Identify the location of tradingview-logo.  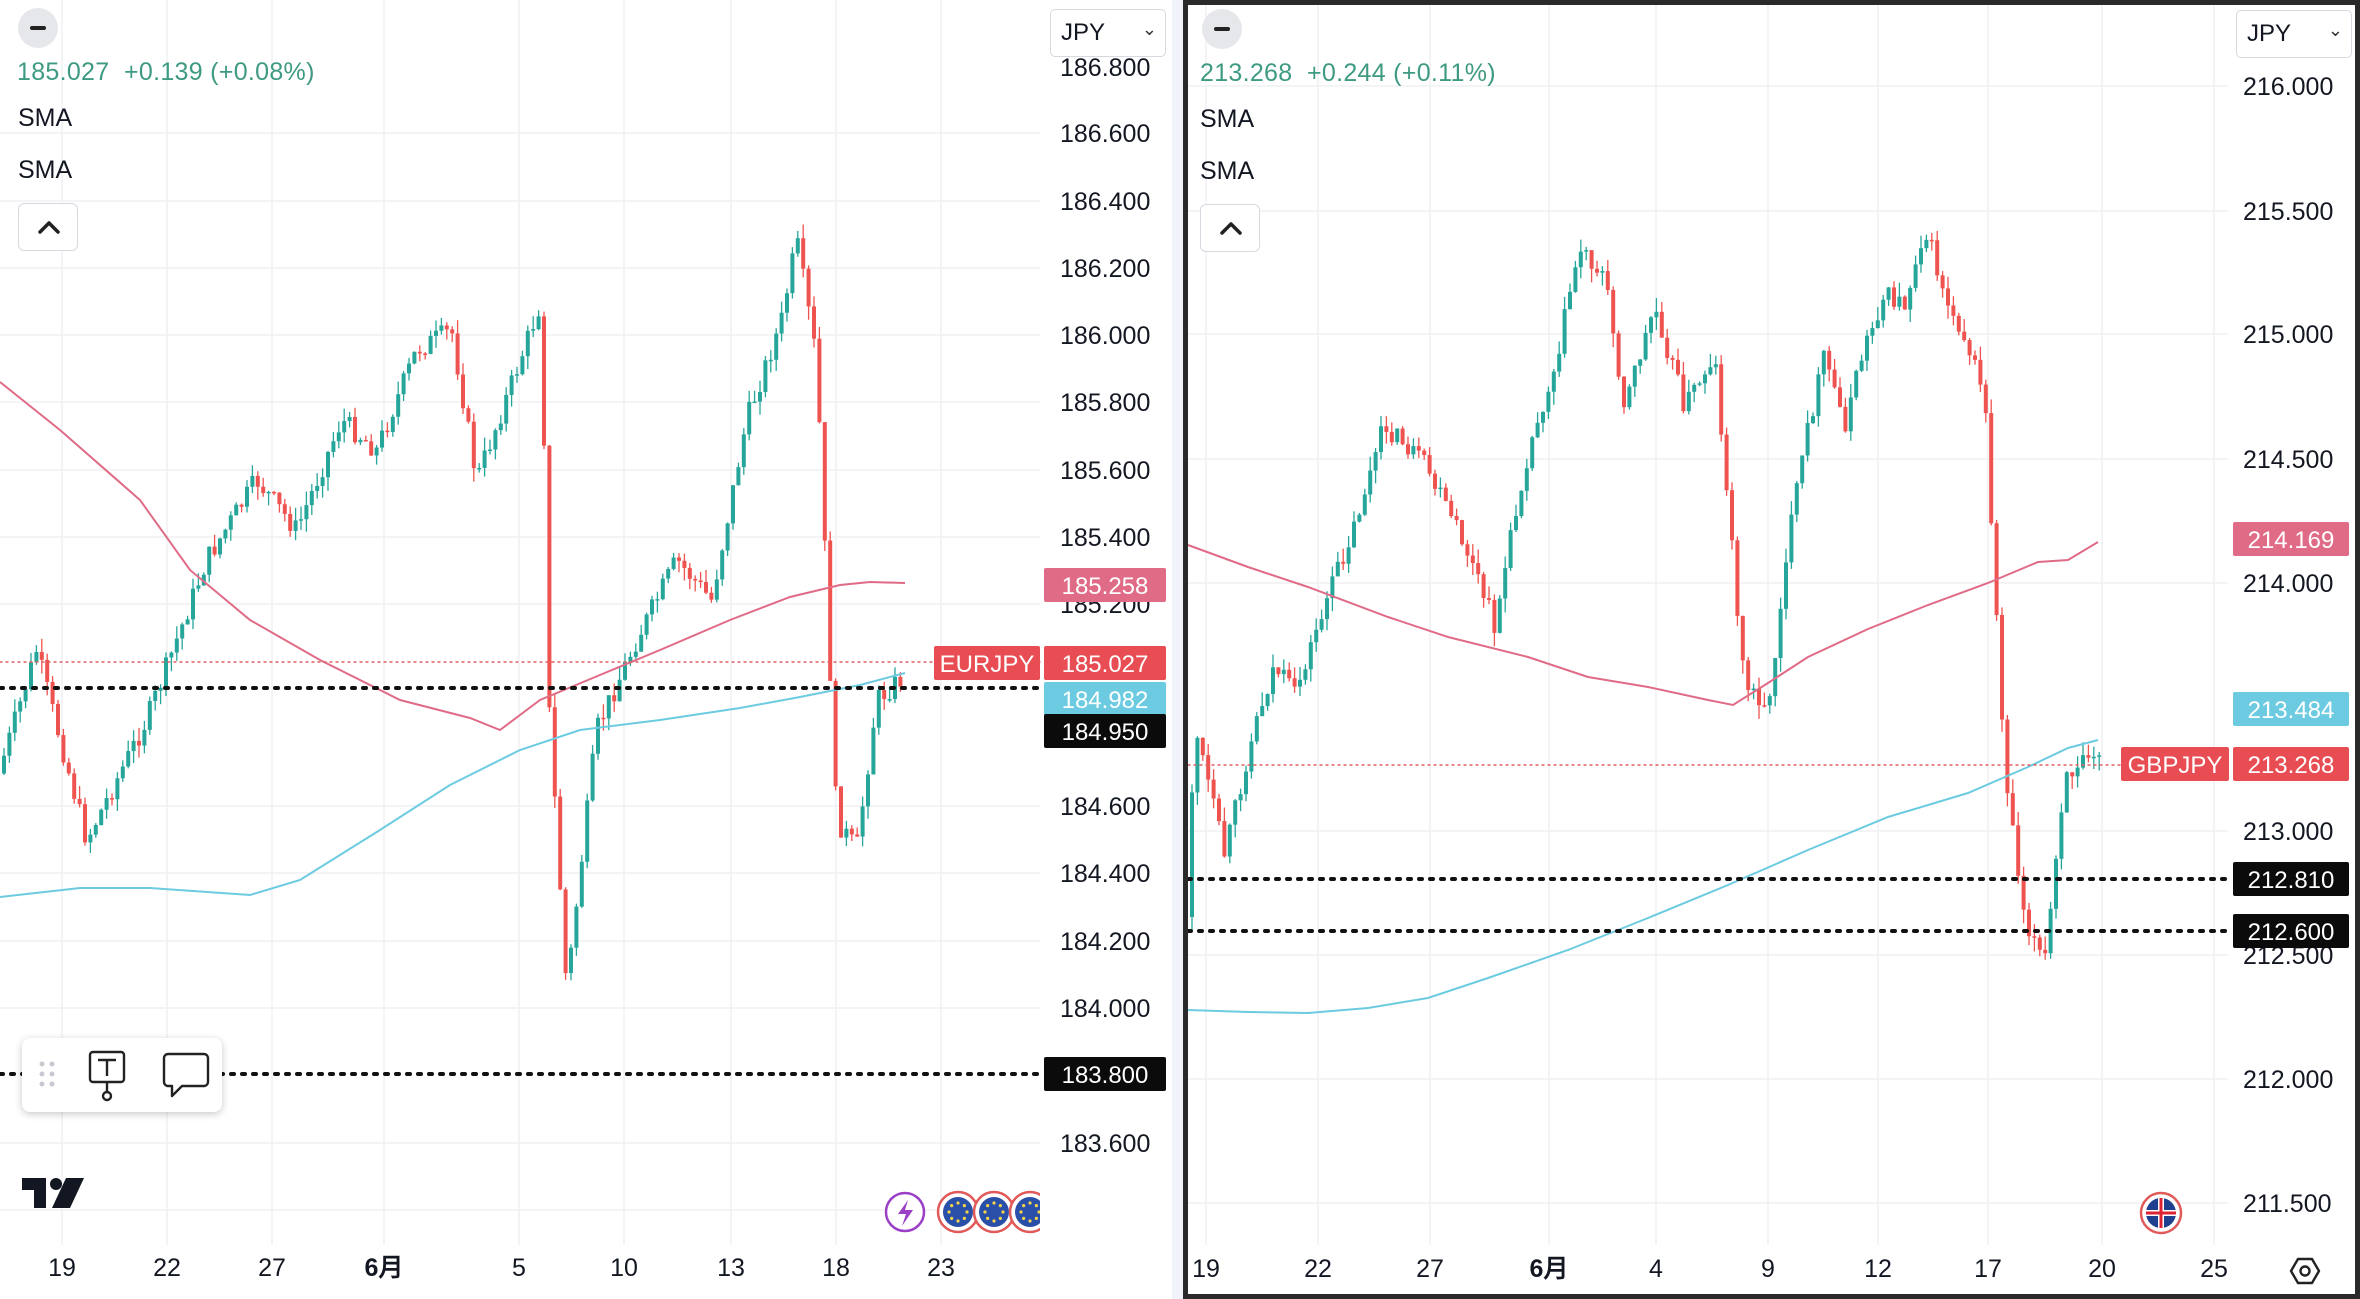
(54, 1194).